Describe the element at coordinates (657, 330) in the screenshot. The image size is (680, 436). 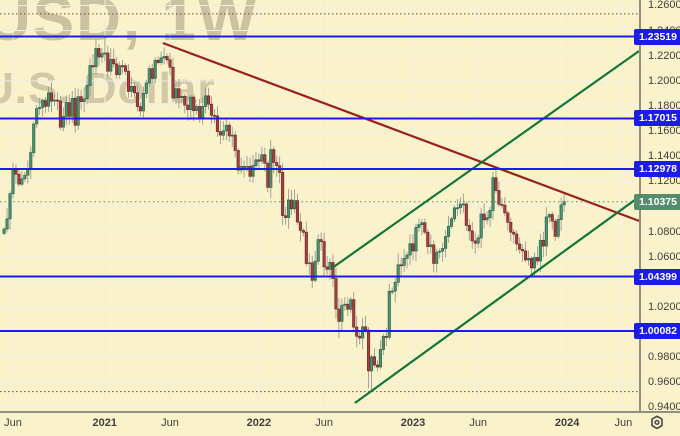
I see `level-price-badge: 1.00082` at that location.